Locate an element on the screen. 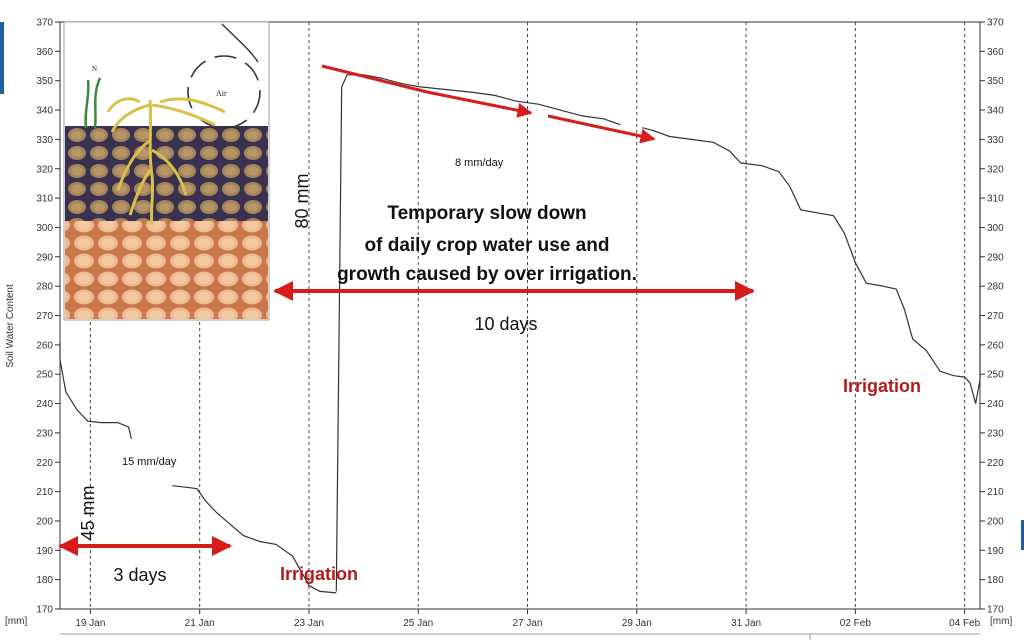 This screenshot has width=1024, height=640. rate-15-label: 15 mm/day is located at coordinates (149, 462).